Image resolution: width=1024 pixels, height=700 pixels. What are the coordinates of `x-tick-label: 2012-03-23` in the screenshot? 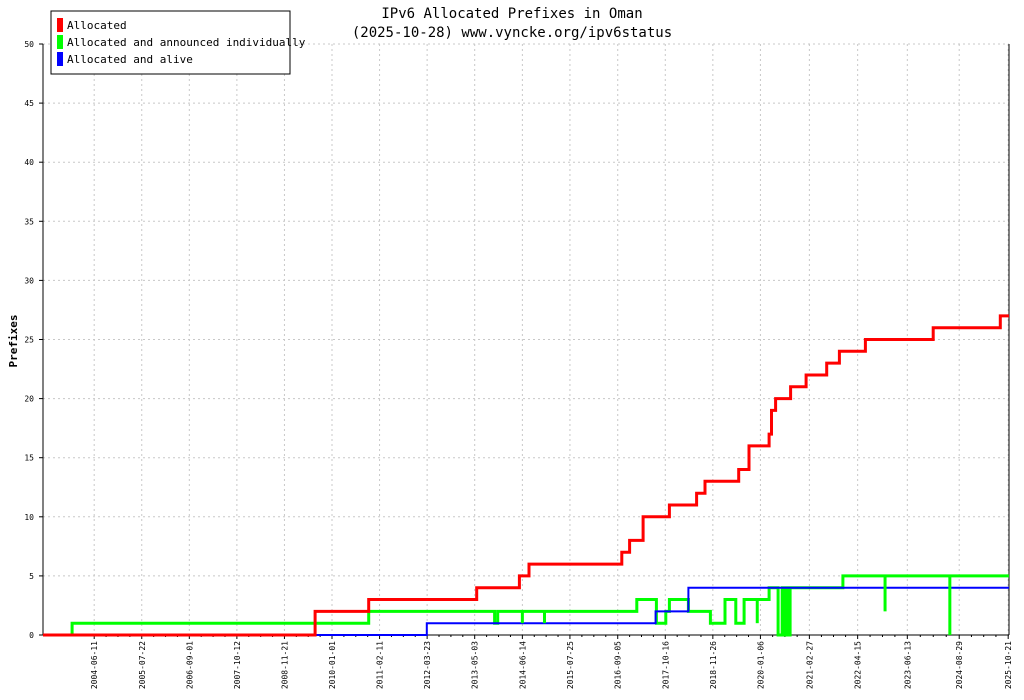 It's located at (427, 665).